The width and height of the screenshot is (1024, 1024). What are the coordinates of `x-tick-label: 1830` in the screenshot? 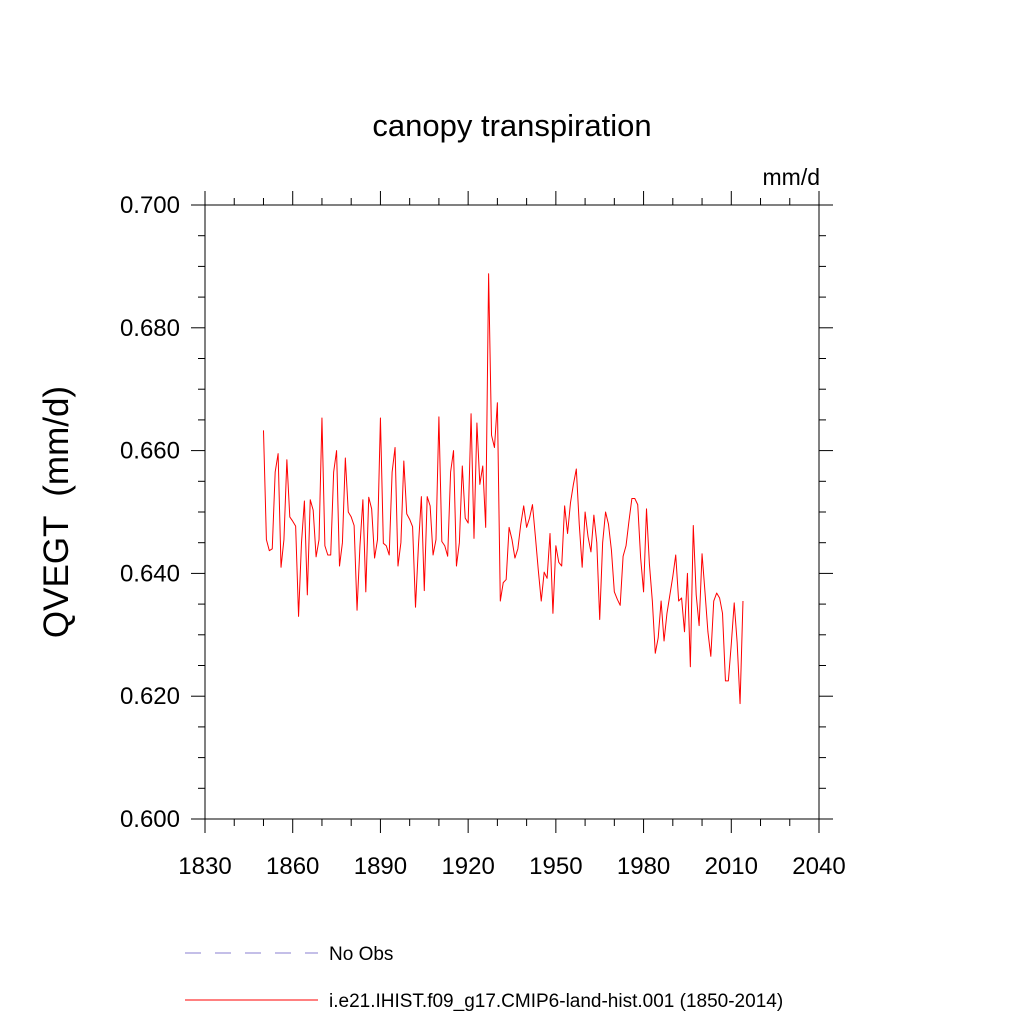 It's located at (204, 866).